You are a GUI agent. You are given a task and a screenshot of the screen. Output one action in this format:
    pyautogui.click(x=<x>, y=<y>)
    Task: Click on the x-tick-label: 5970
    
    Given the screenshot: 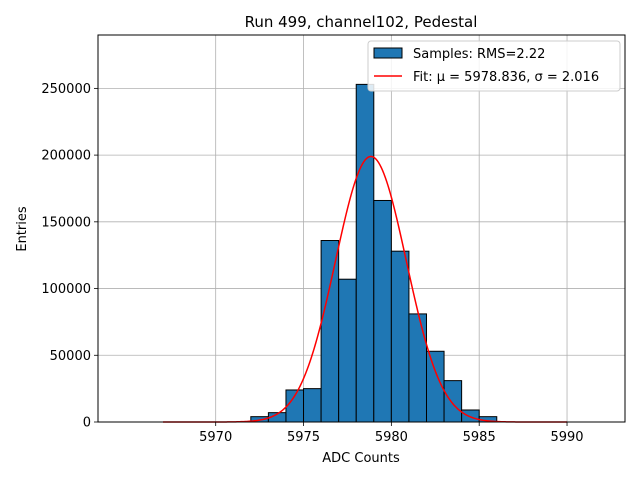 What is the action you would take?
    pyautogui.click(x=215, y=437)
    